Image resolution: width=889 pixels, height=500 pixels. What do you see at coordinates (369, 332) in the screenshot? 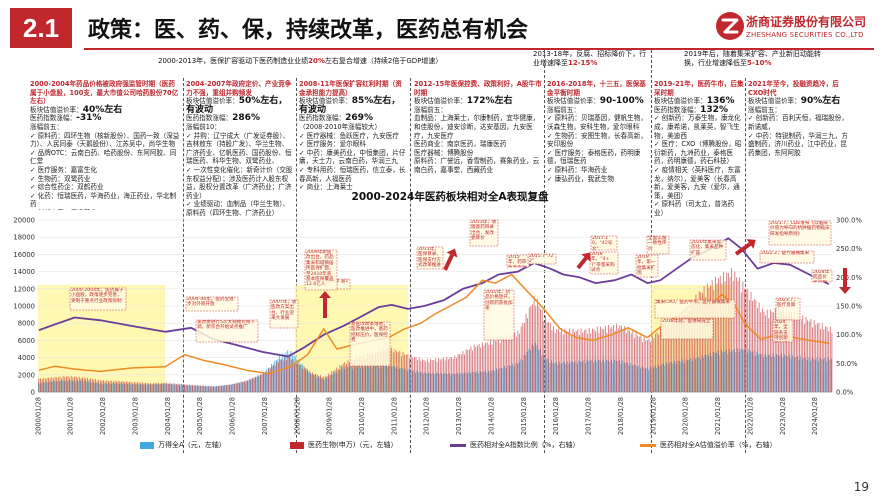
I see `callout-text-container: 新医改政策落地，医改推进中，基药招标压价，医保控费` at bounding box center [369, 332].